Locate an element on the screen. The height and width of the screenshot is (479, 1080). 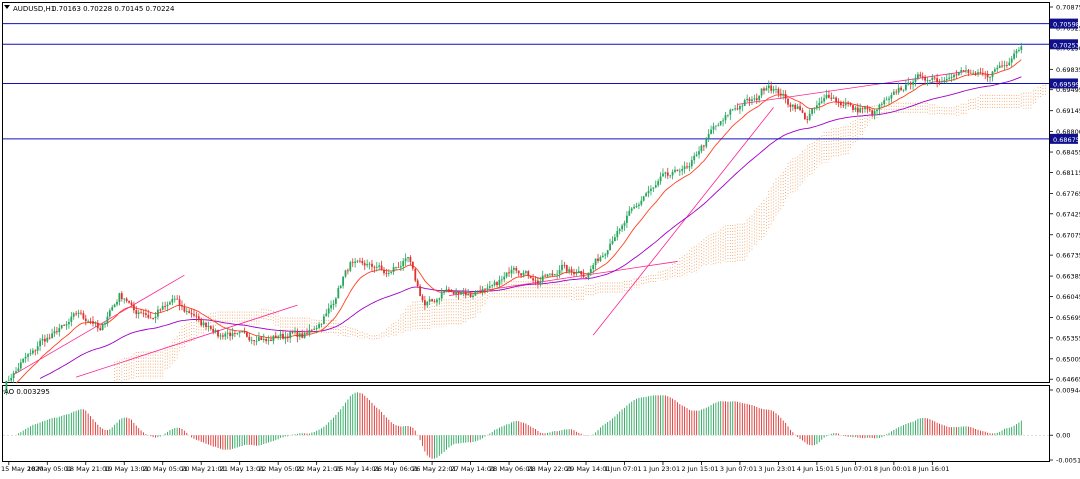
price-tick-label: 0.67425 is located at coordinates (1068, 214).